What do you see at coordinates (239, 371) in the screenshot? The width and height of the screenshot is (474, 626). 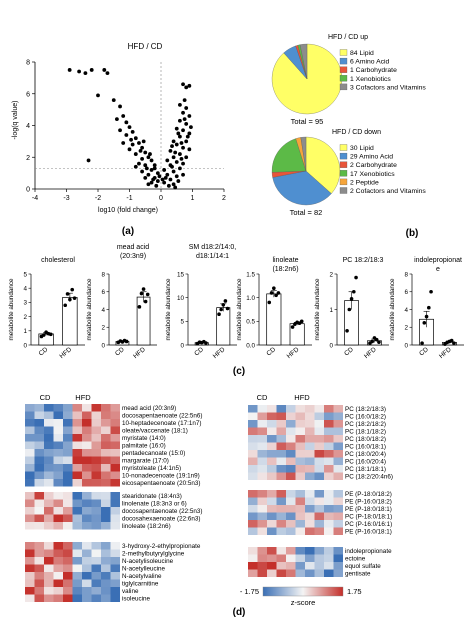 I see `panel-label-c: (c)` at bounding box center [239, 371].